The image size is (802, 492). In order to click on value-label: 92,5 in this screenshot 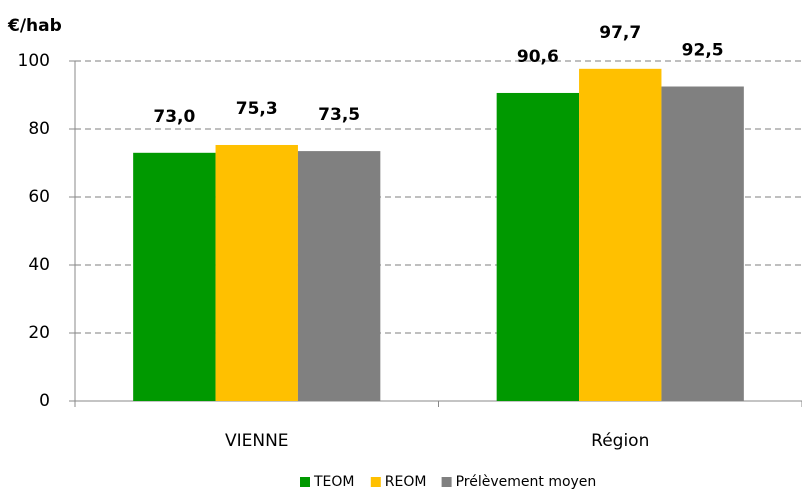, I will do `click(703, 51)`.